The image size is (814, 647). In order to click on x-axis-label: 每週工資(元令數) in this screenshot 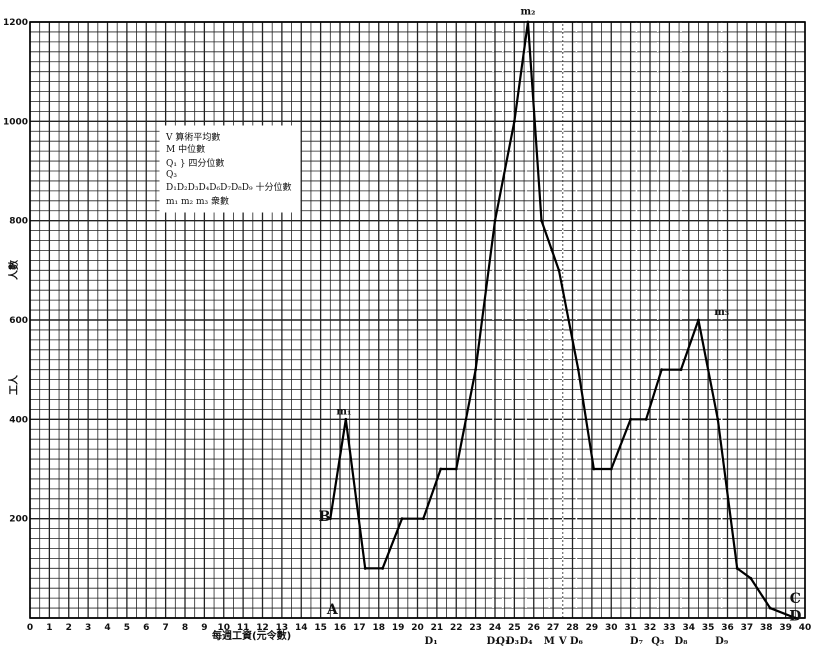, I will do `click(251, 635)`.